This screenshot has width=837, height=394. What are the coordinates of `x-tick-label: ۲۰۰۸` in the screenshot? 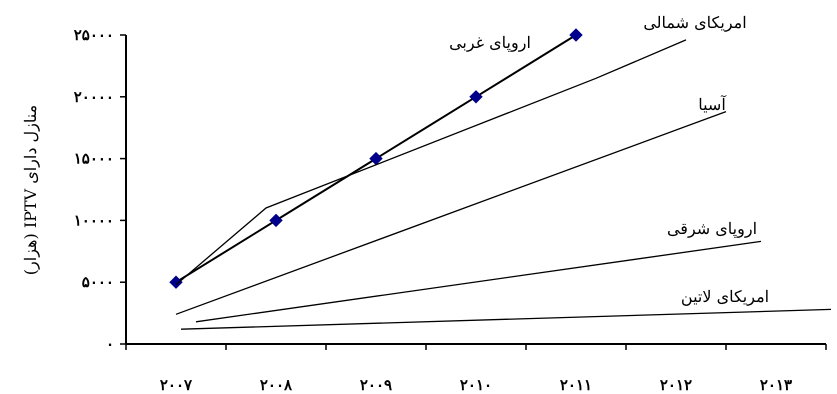 It's located at (276, 385).